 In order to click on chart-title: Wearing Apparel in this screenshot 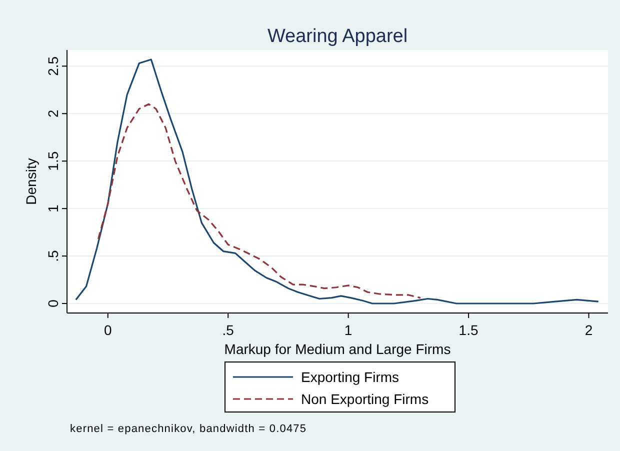, I will do `click(337, 36)`.